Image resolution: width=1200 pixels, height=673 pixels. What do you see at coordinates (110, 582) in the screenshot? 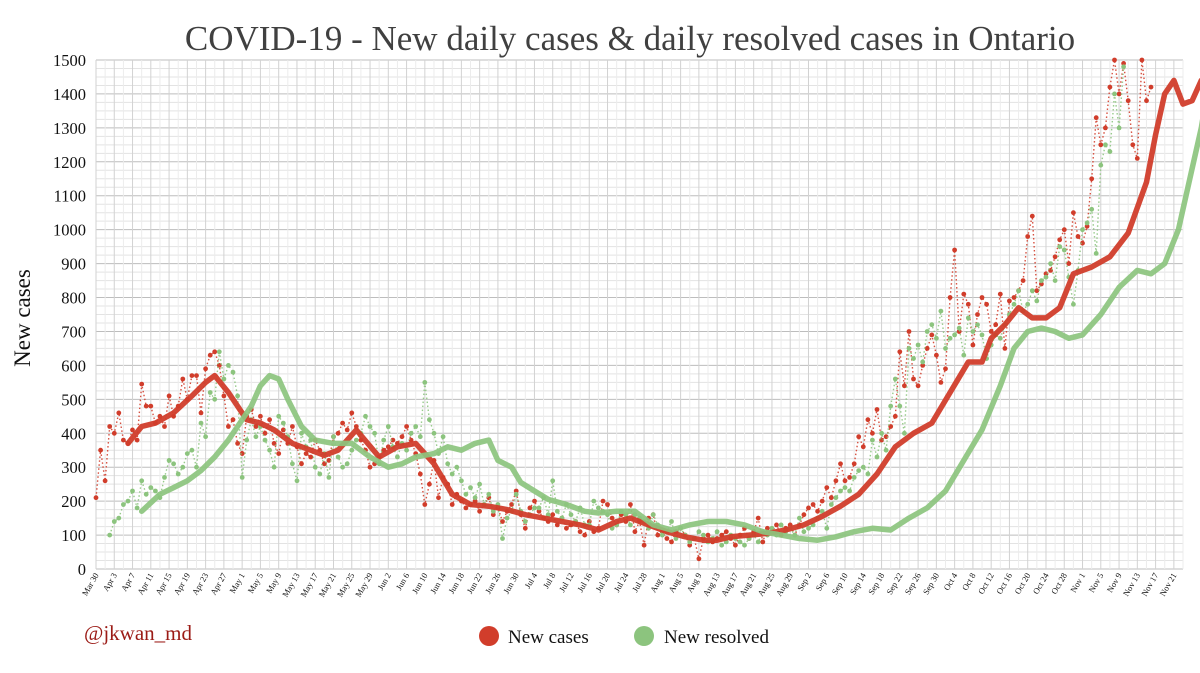
I see `x-tick-label: Apr 3` at bounding box center [110, 582].